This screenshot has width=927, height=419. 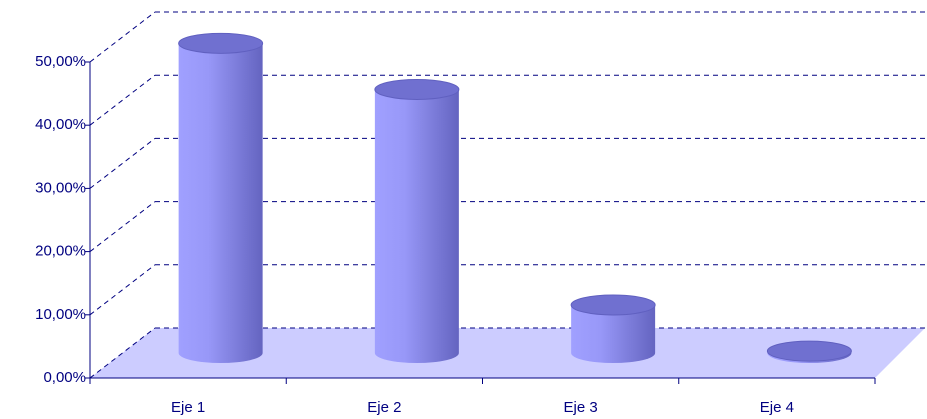 What do you see at coordinates (60, 124) in the screenshot?
I see `y-tick-label: 40,00%` at bounding box center [60, 124].